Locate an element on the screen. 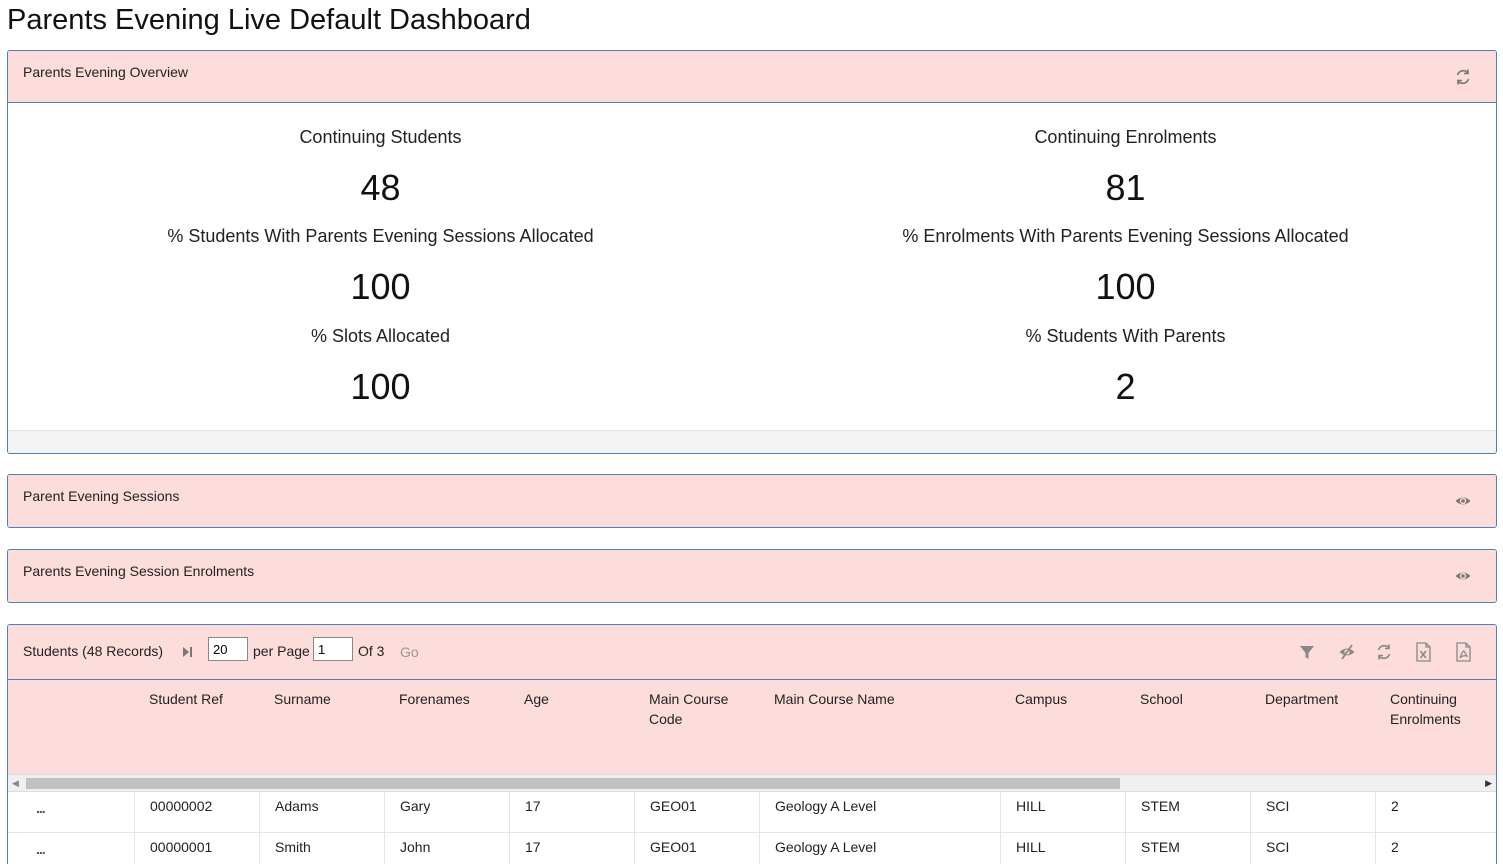 This screenshot has width=1503, height=864. export-excel-icon is located at coordinates (1423, 652).